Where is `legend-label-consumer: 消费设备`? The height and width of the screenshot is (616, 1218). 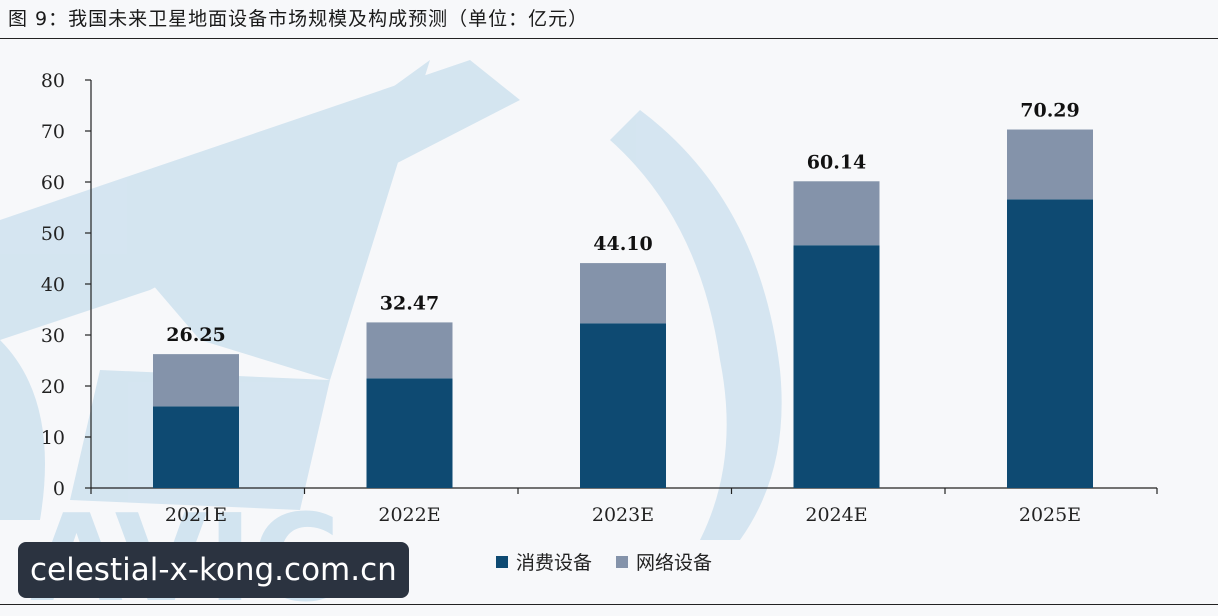
legend-label-consumer: 消费设备 is located at coordinates (554, 563).